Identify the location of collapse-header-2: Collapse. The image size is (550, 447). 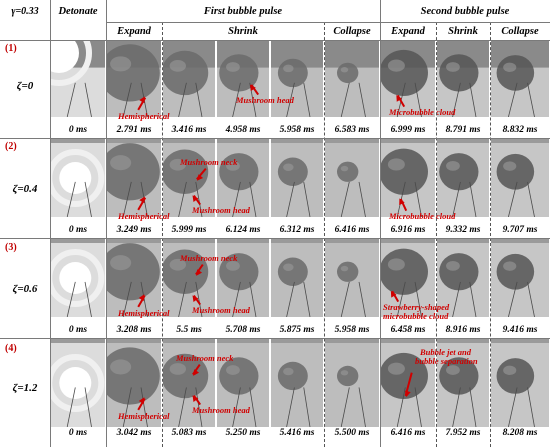
(520, 31).